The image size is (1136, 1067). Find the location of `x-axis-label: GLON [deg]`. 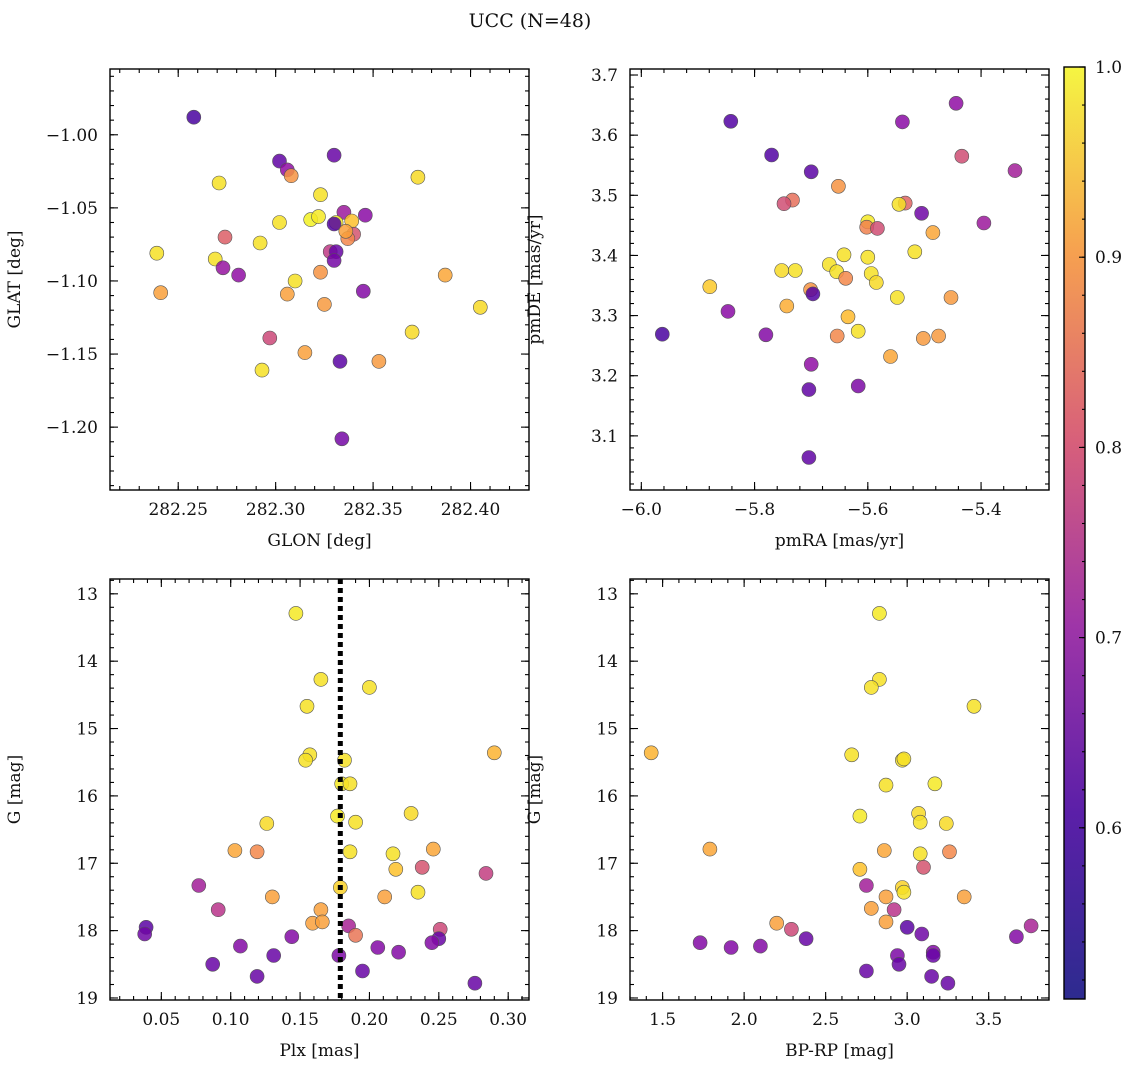

x-axis-label: GLON [deg] is located at coordinates (319, 541).